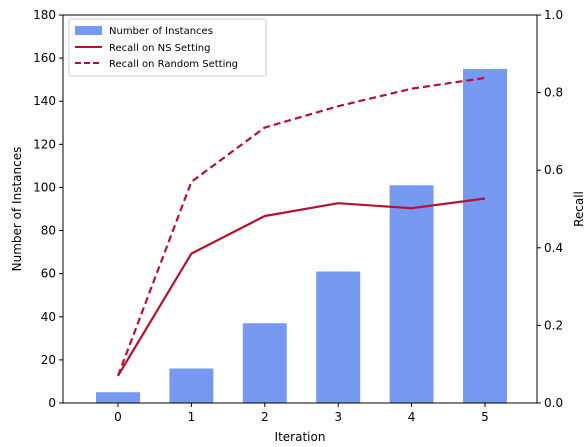 The image size is (586, 447). Describe the element at coordinates (579, 209) in the screenshot. I see `y-axis-right-title: Recall` at that location.